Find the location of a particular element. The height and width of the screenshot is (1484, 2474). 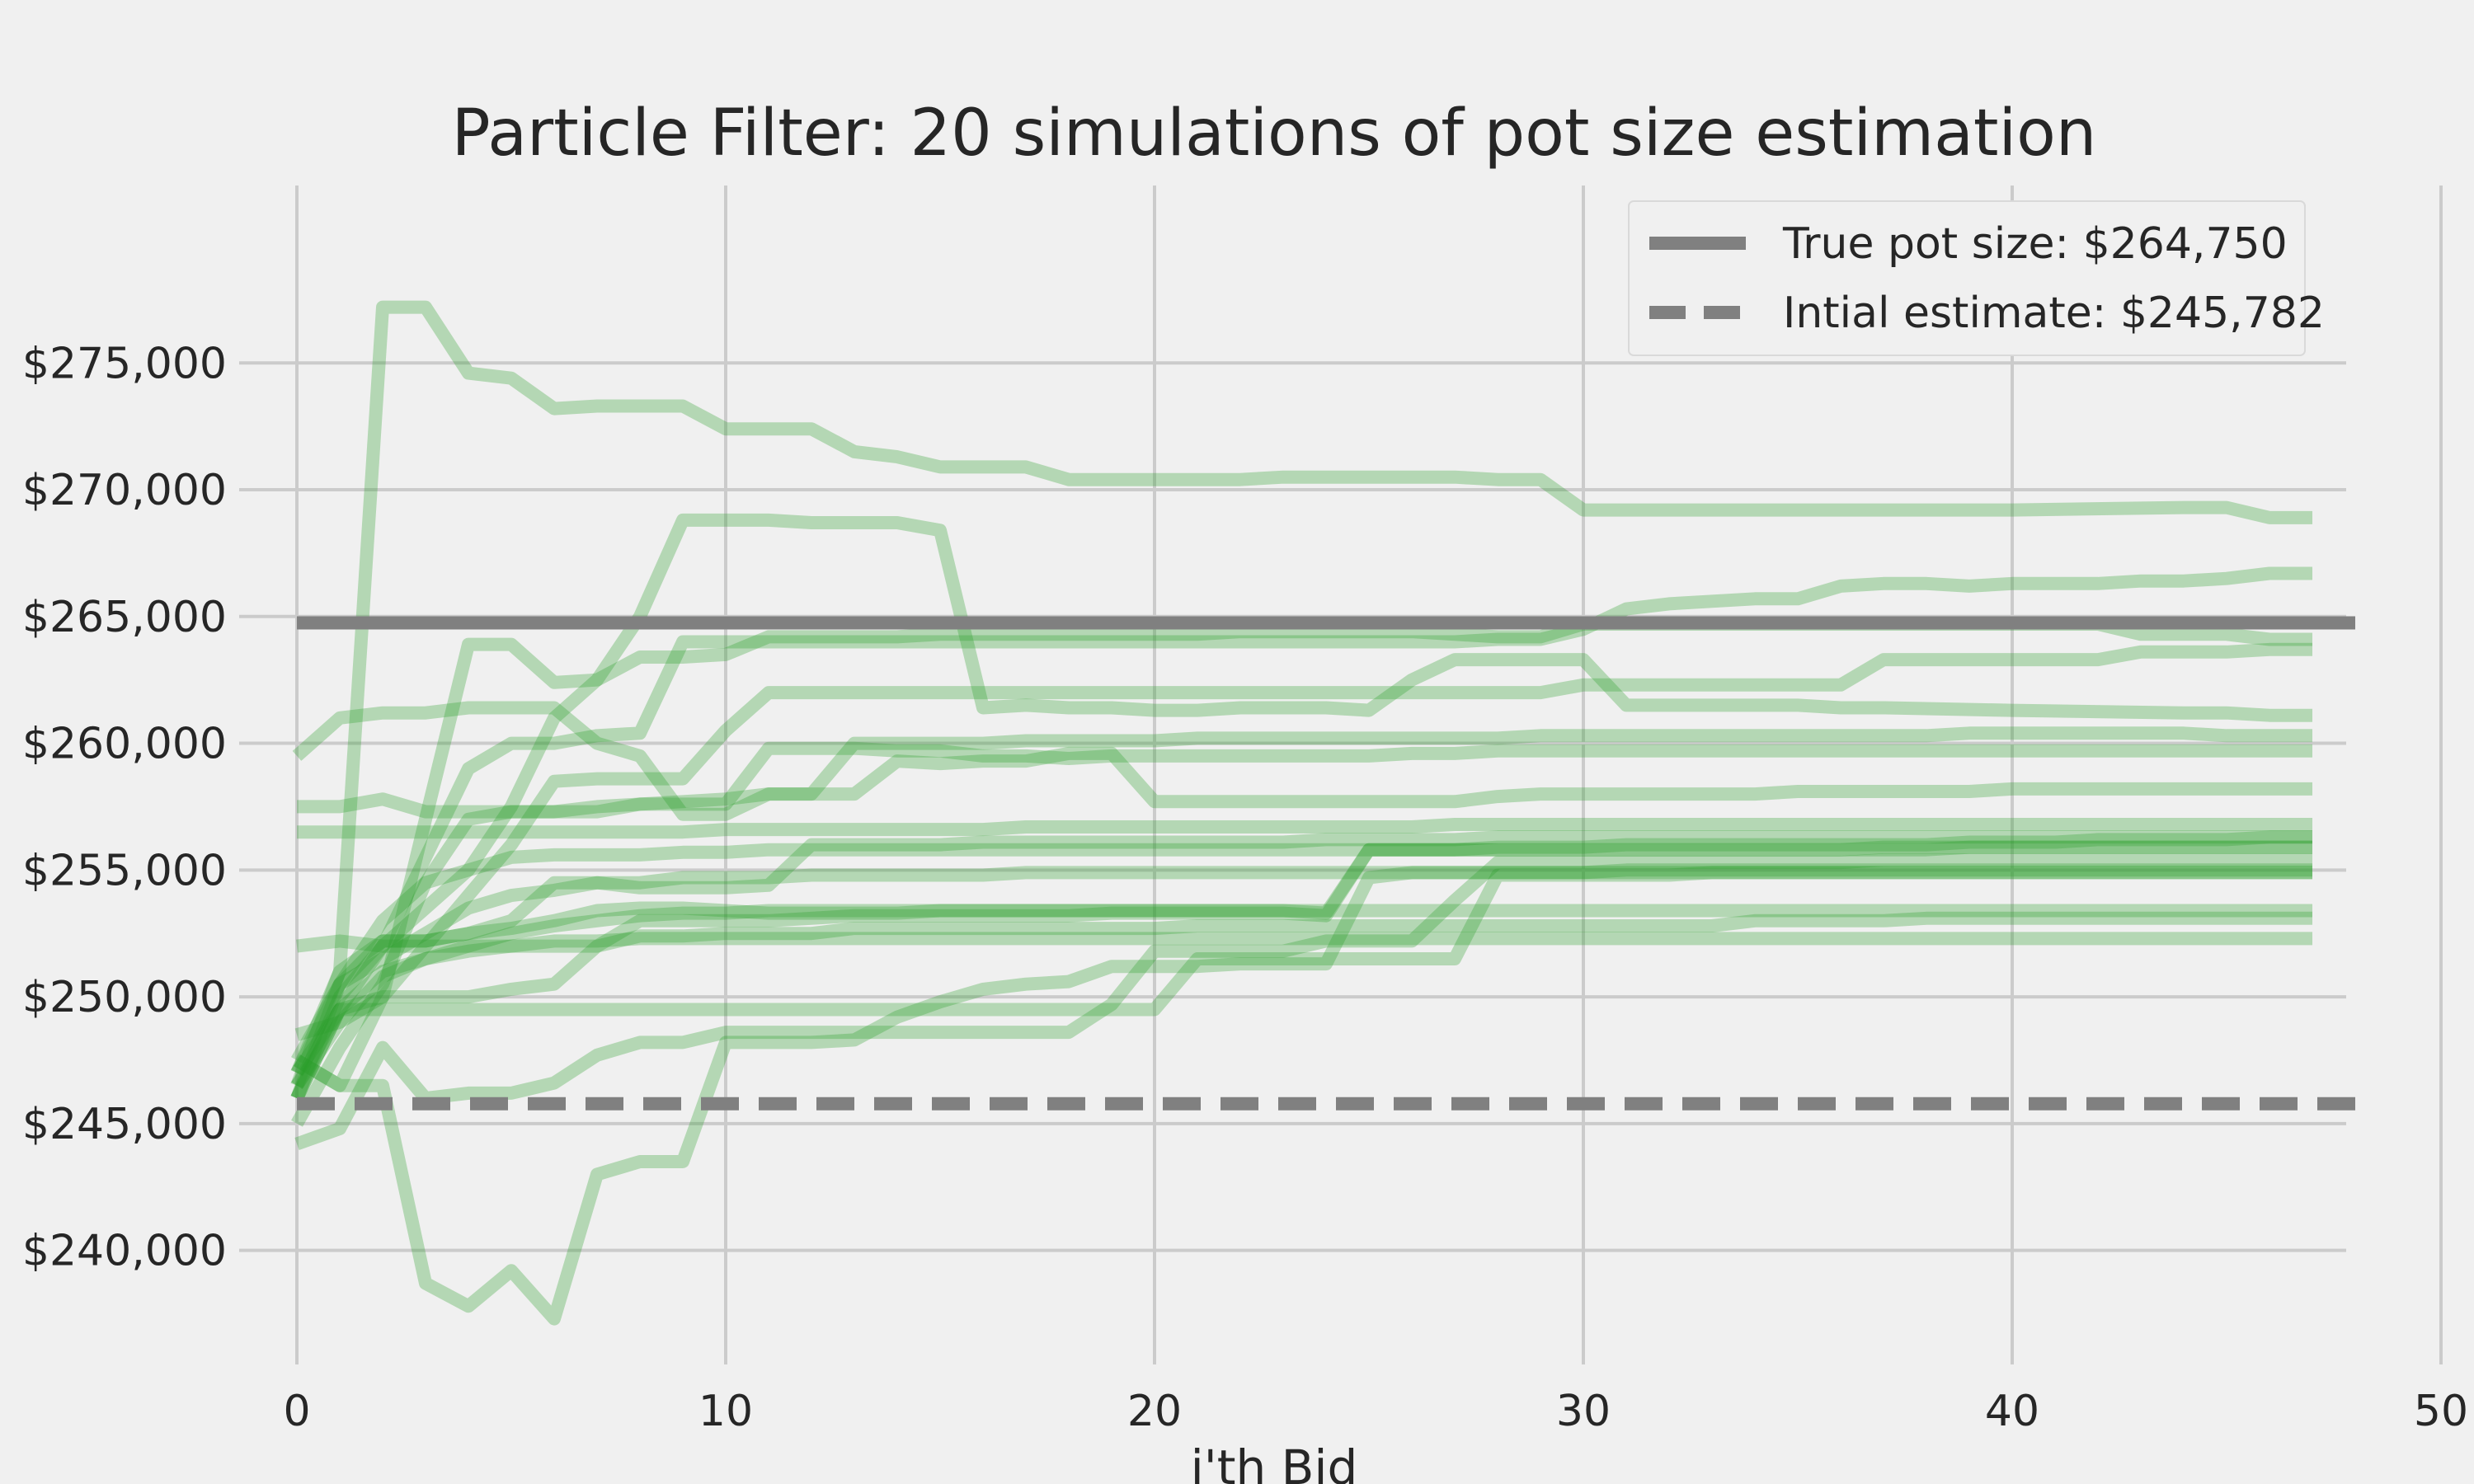

x-tick-label: 20 is located at coordinates (1154, 1411).